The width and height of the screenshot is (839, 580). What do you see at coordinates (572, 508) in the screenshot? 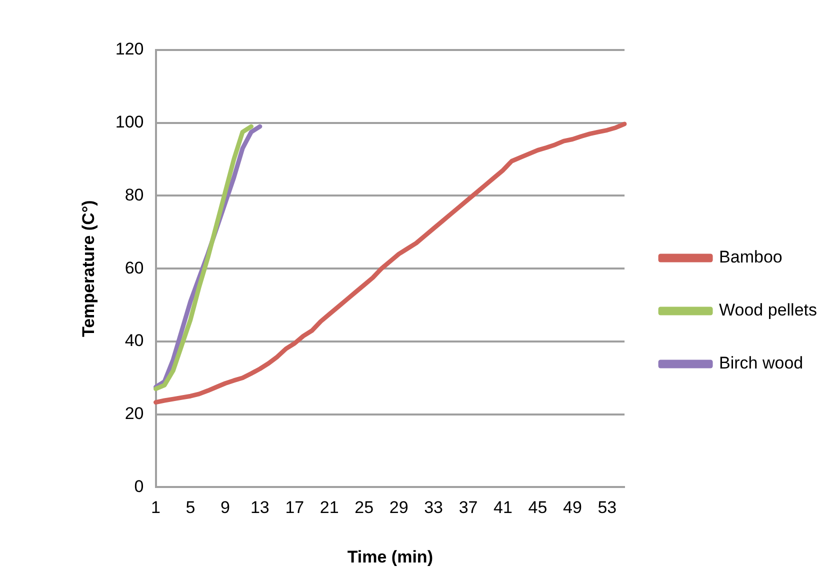
I see `x-tick-label: 49` at bounding box center [572, 508].